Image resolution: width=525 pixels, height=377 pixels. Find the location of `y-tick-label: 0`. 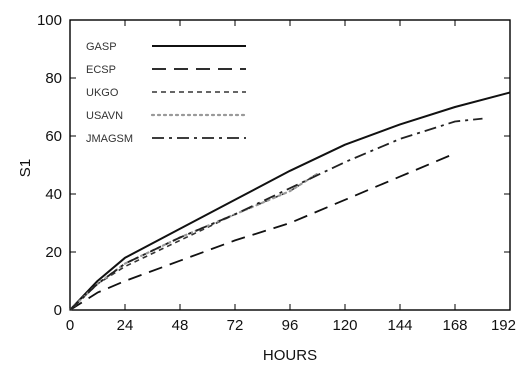

y-tick-label: 0 is located at coordinates (58, 310).